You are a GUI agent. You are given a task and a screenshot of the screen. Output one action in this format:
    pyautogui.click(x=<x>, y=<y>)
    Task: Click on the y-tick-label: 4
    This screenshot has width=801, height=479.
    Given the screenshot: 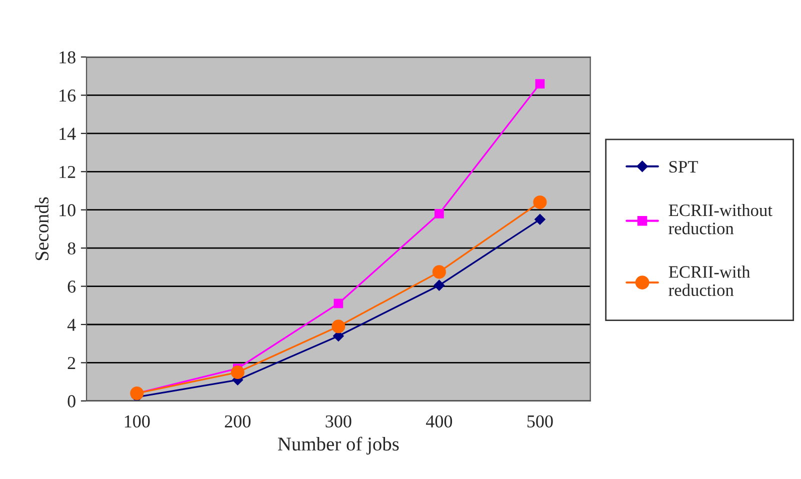 What is the action you would take?
    pyautogui.click(x=71, y=324)
    